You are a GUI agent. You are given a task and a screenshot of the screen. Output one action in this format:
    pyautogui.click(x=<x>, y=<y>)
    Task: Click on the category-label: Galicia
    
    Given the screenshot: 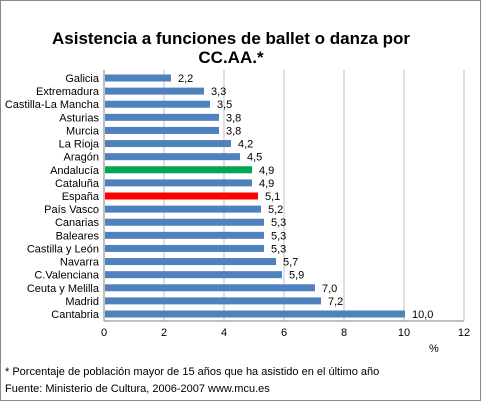 What is the action you would take?
    pyautogui.click(x=82, y=79)
    